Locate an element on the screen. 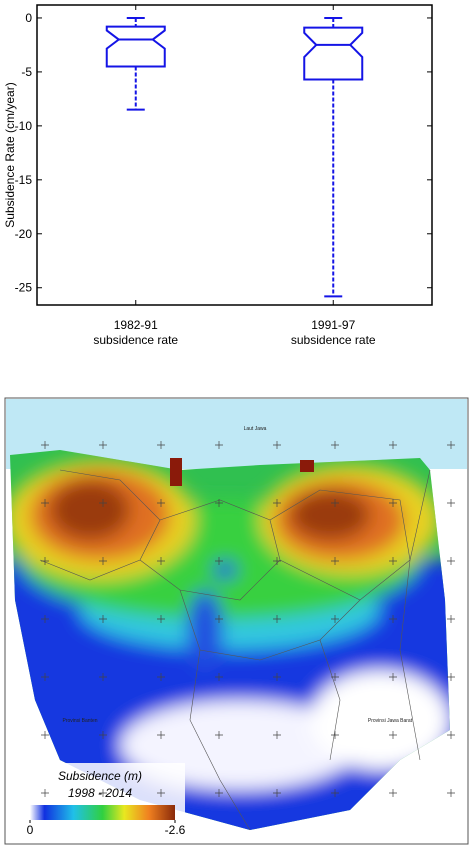  legend-title: Subsidence (m) is located at coordinates (100, 776).